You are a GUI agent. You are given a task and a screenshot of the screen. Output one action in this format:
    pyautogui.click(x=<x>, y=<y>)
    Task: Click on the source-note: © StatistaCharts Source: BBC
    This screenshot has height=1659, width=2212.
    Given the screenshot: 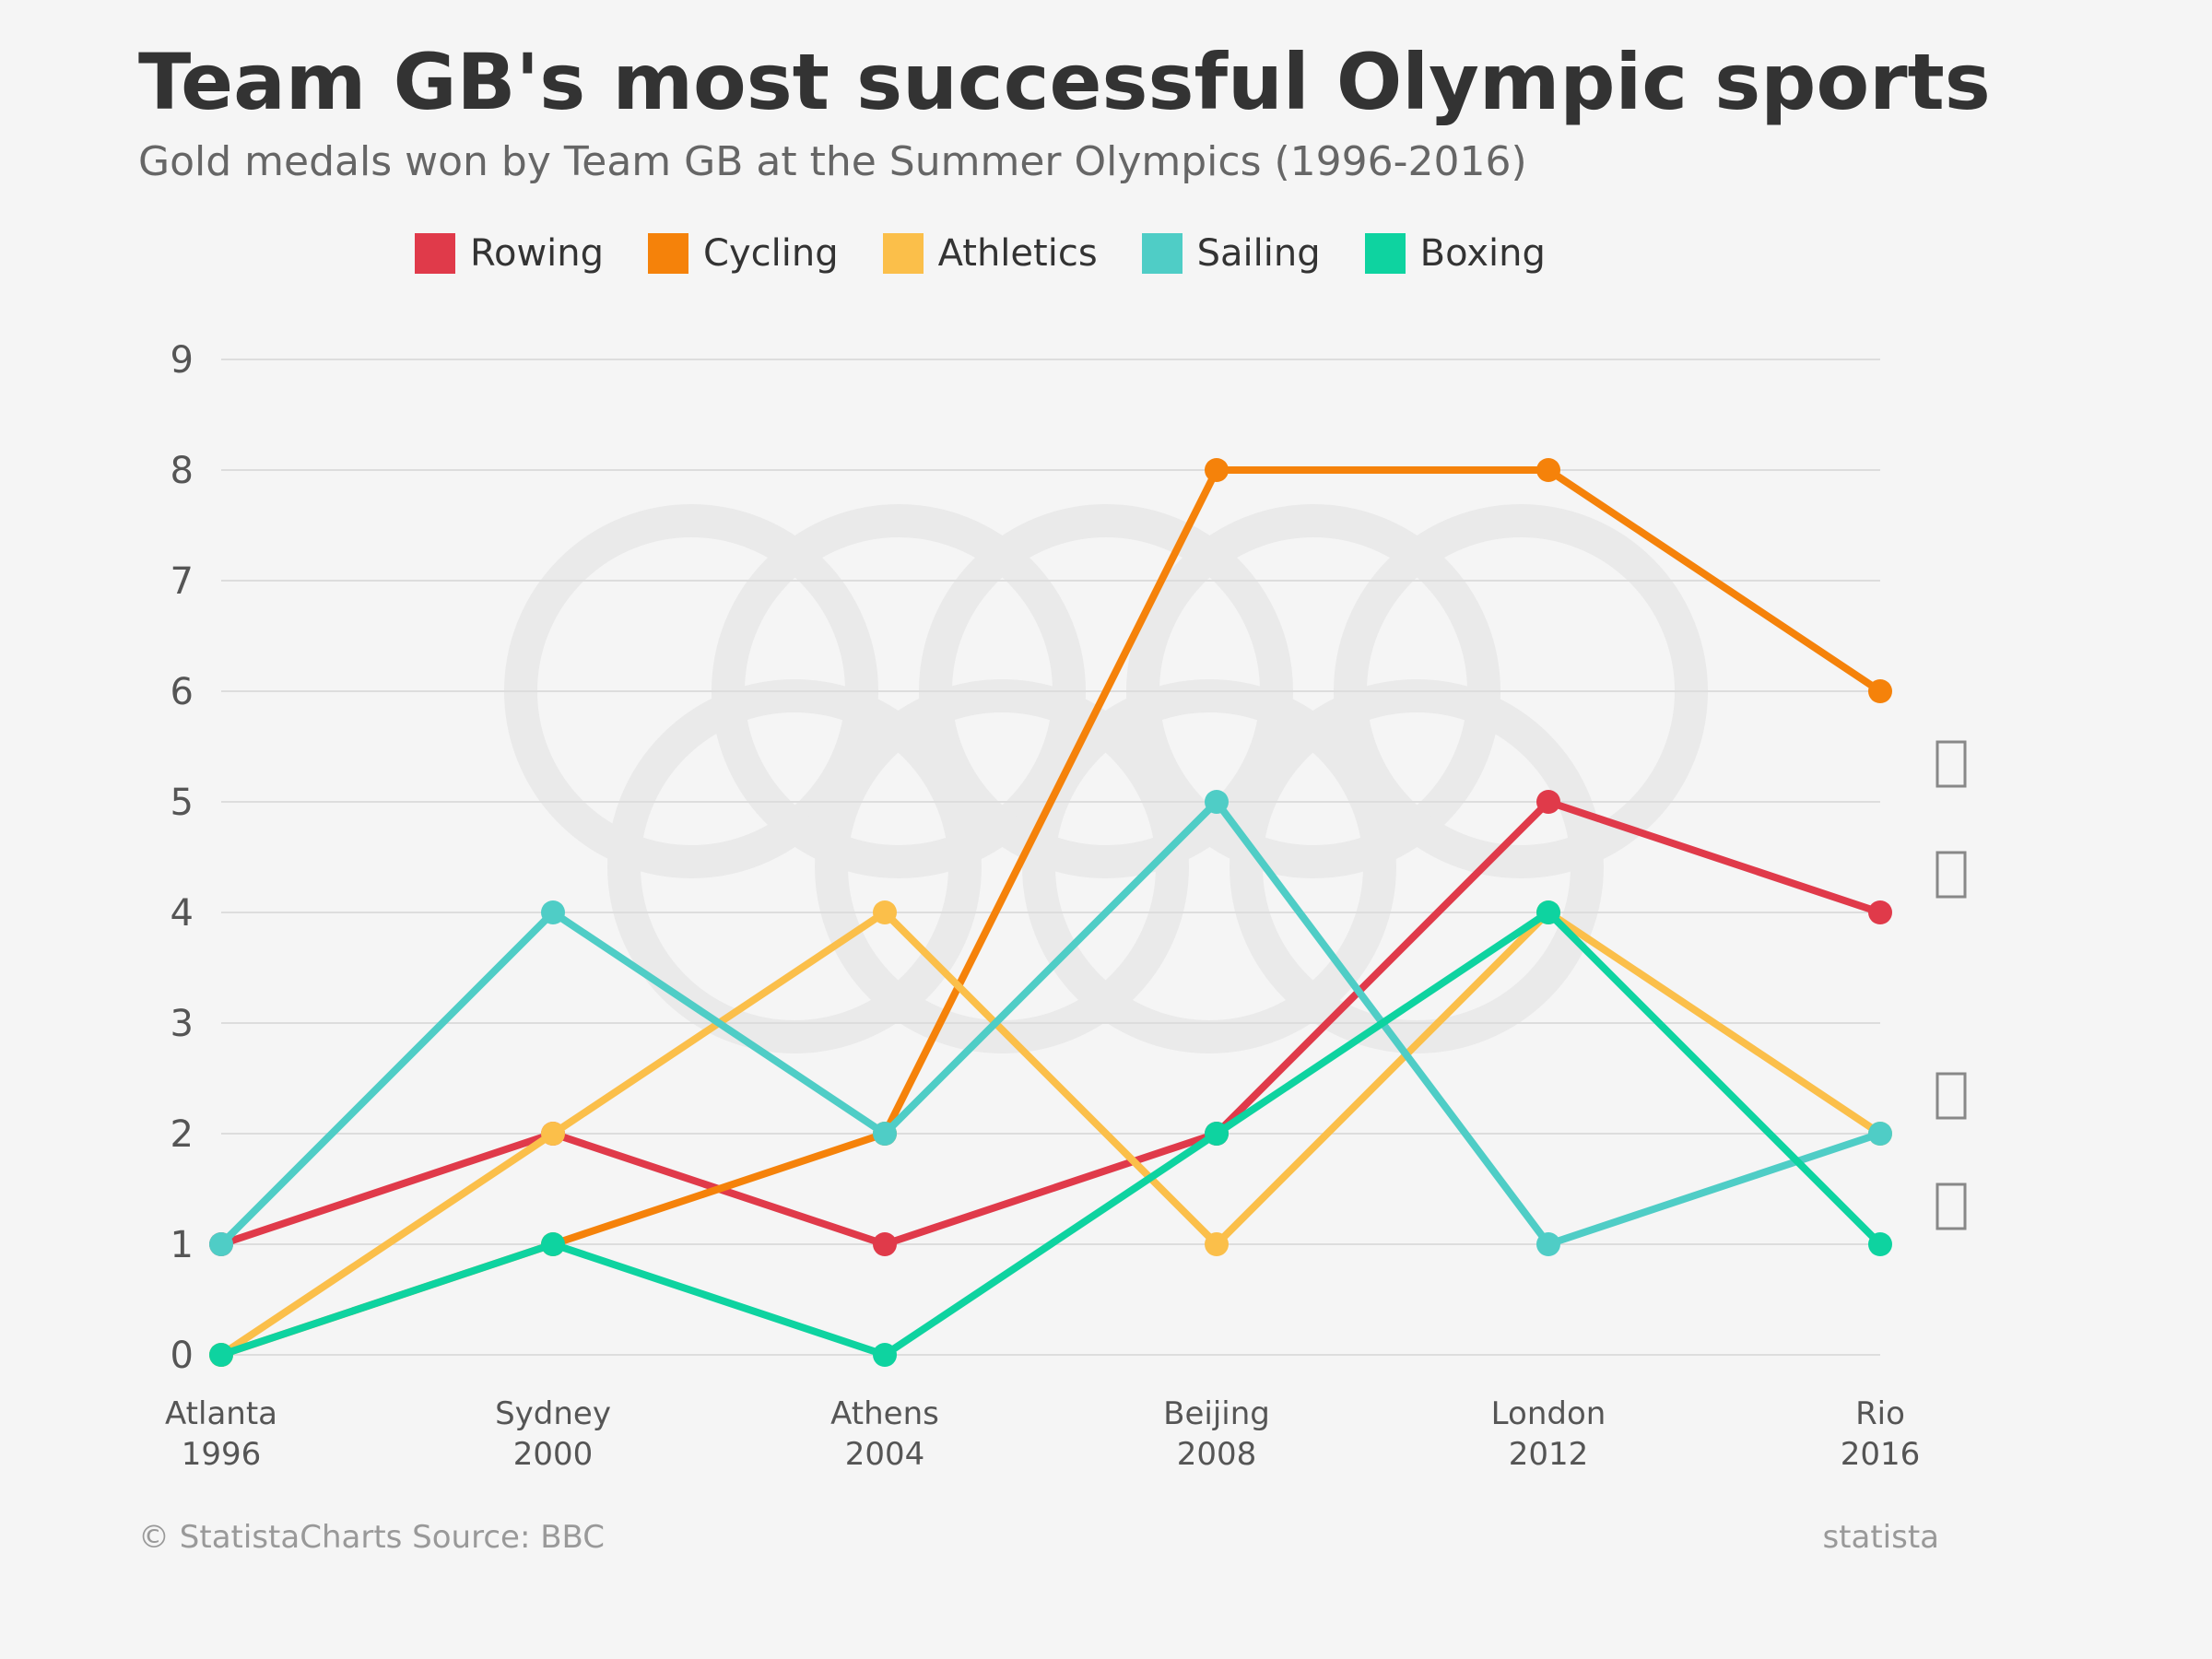 What is the action you would take?
    pyautogui.click(x=371, y=1537)
    